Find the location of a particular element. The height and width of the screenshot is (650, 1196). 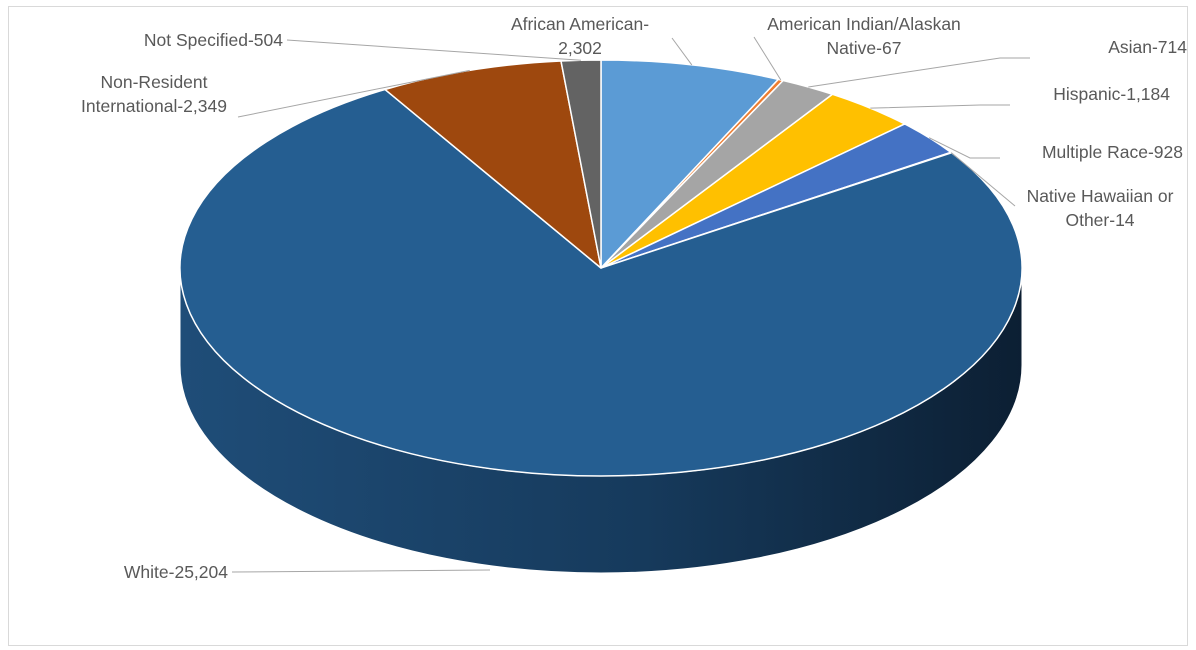

data-label-multiple-race: Multiple Race-928 is located at coordinates (1112, 152).